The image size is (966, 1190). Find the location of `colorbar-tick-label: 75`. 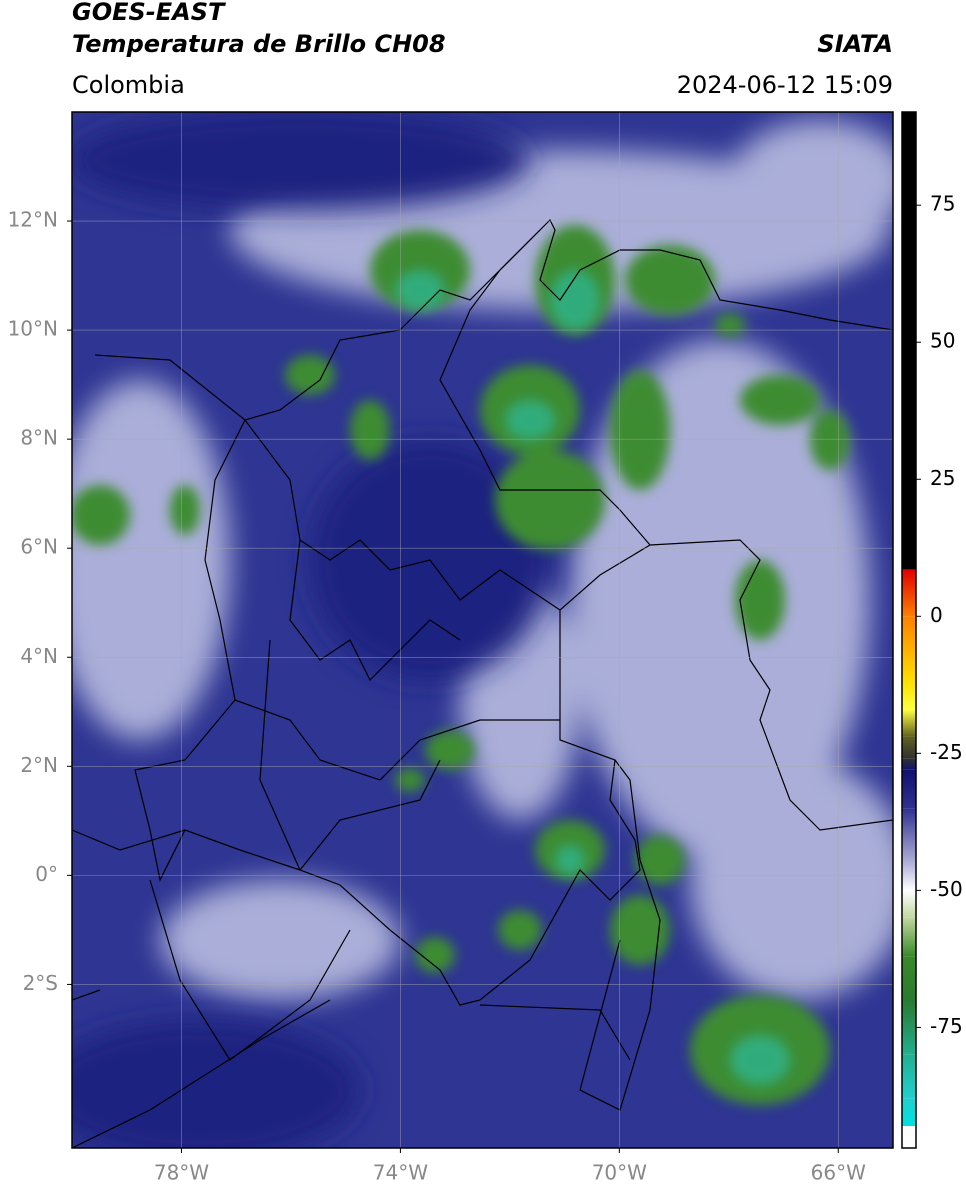

colorbar-tick-label: 75 is located at coordinates (942, 204).